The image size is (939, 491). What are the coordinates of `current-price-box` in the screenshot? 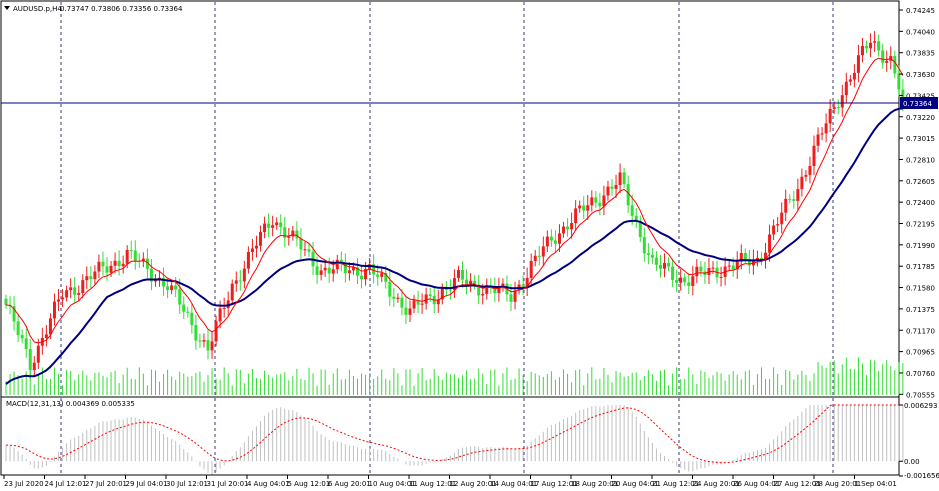 It's located at (919, 103).